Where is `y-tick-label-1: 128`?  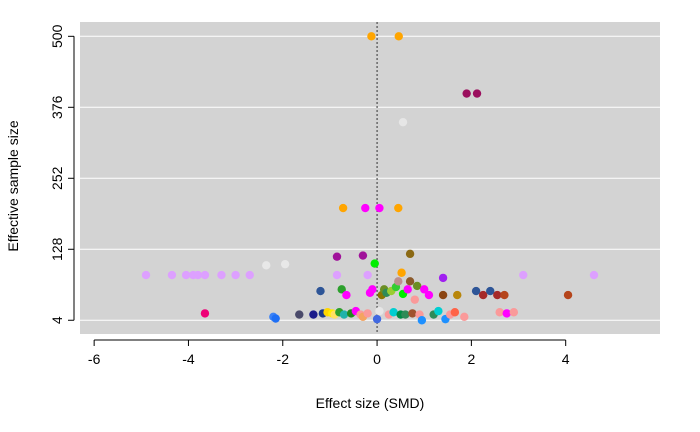 y-tick-label-1: 128 is located at coordinates (57, 249).